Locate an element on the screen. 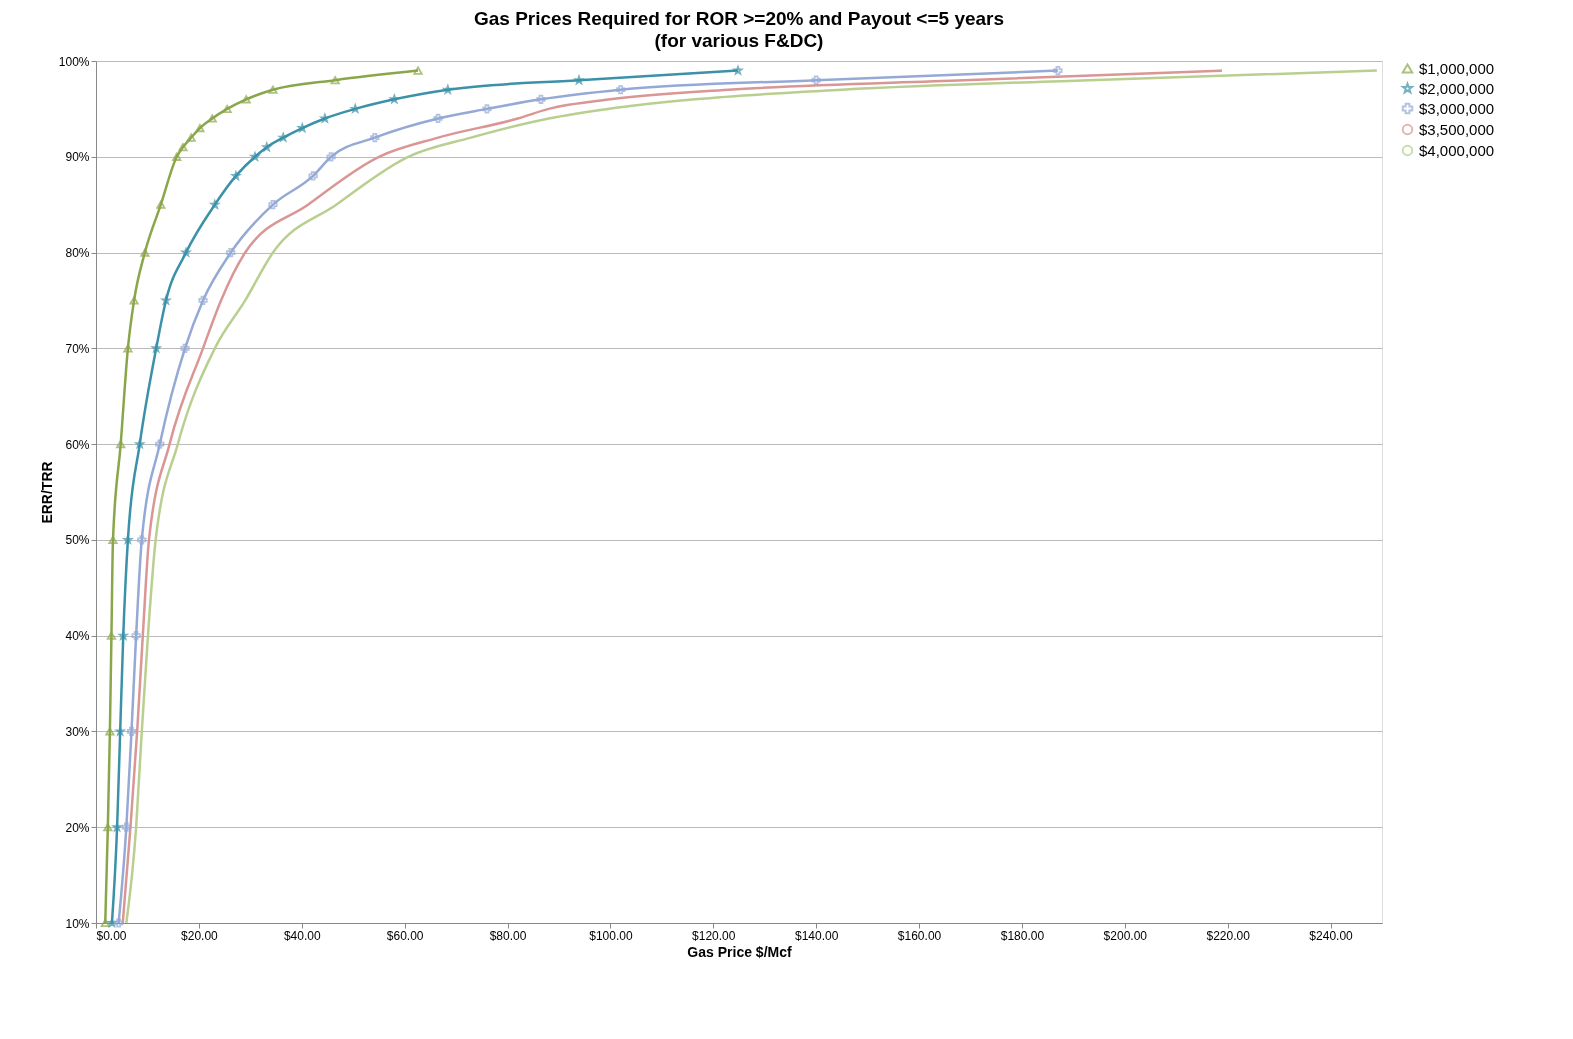 Image resolution: width=1573 pixels, height=1039 pixels. y-tick-label: 60% is located at coordinates (77, 444).